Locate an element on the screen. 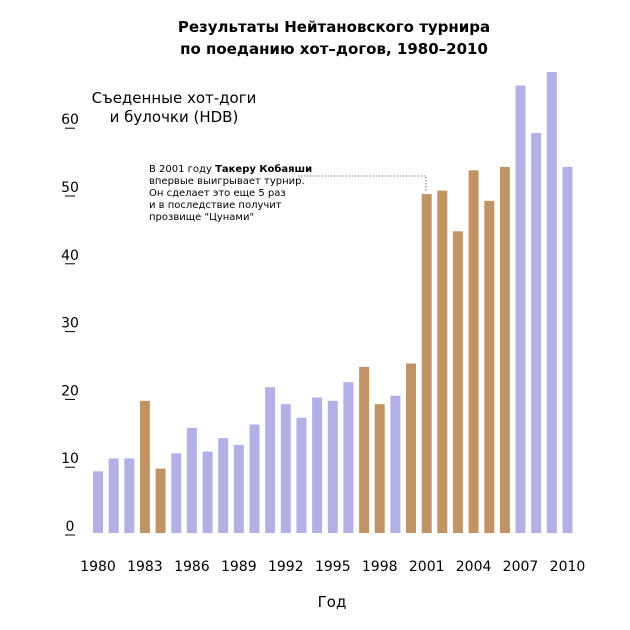  bar-2001 is located at coordinates (426, 363).